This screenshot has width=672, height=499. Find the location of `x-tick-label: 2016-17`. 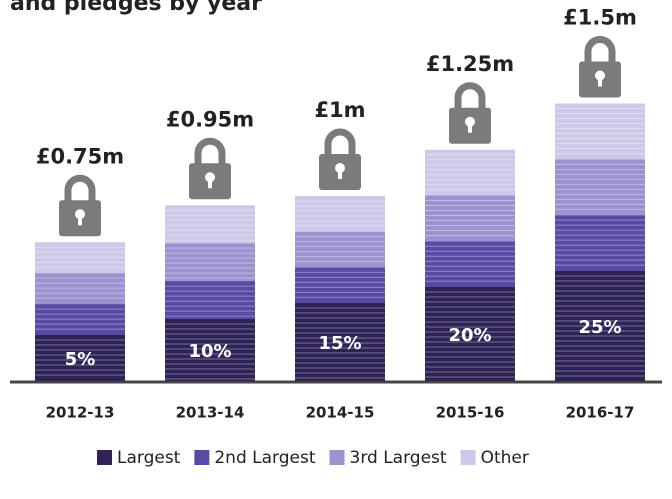

x-tick-label: 2016-17 is located at coordinates (600, 413).